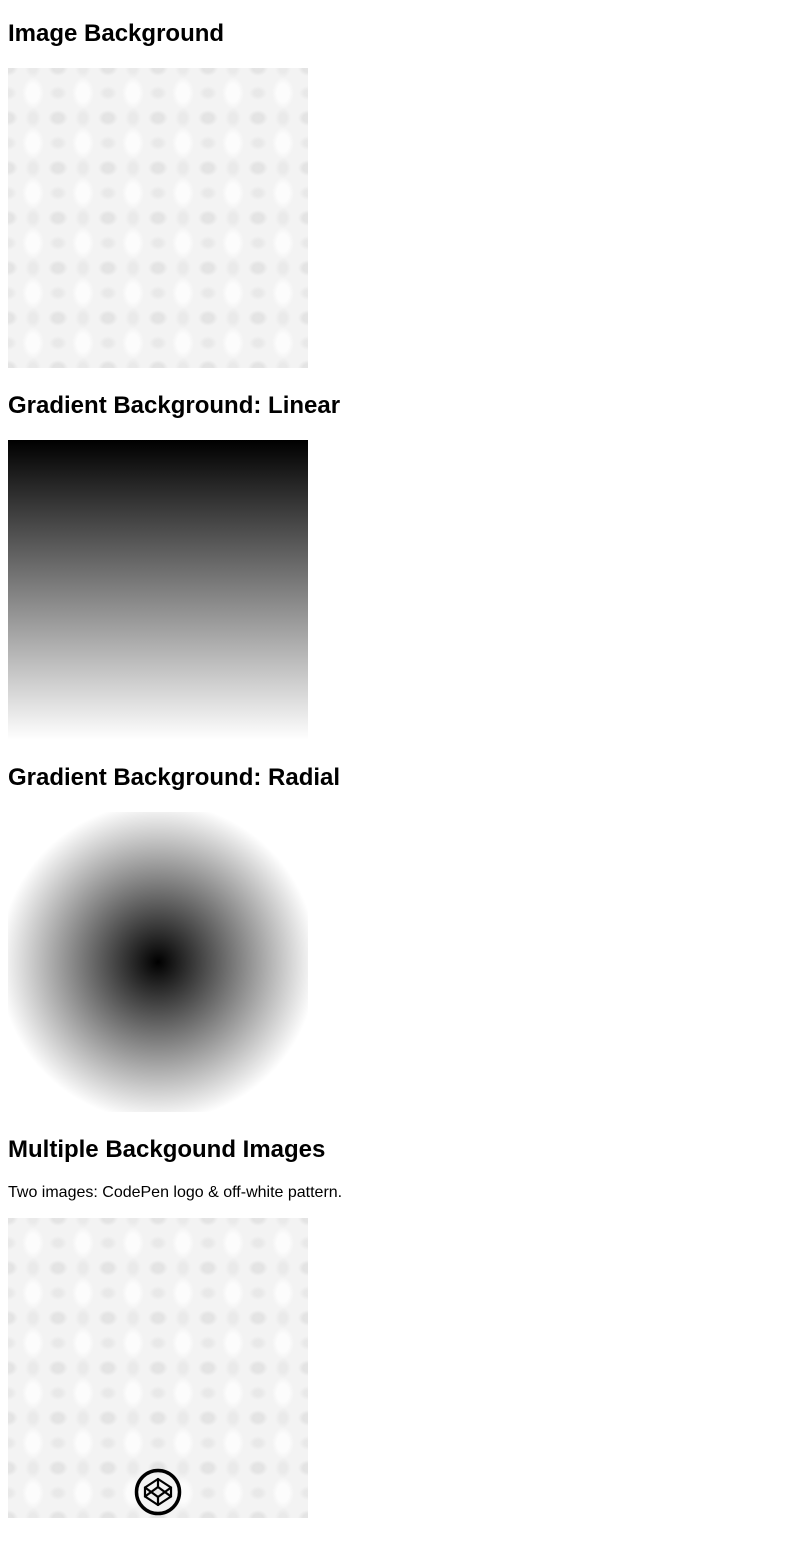  I want to click on multiple-backgrounds-box, so click(158, 1368).